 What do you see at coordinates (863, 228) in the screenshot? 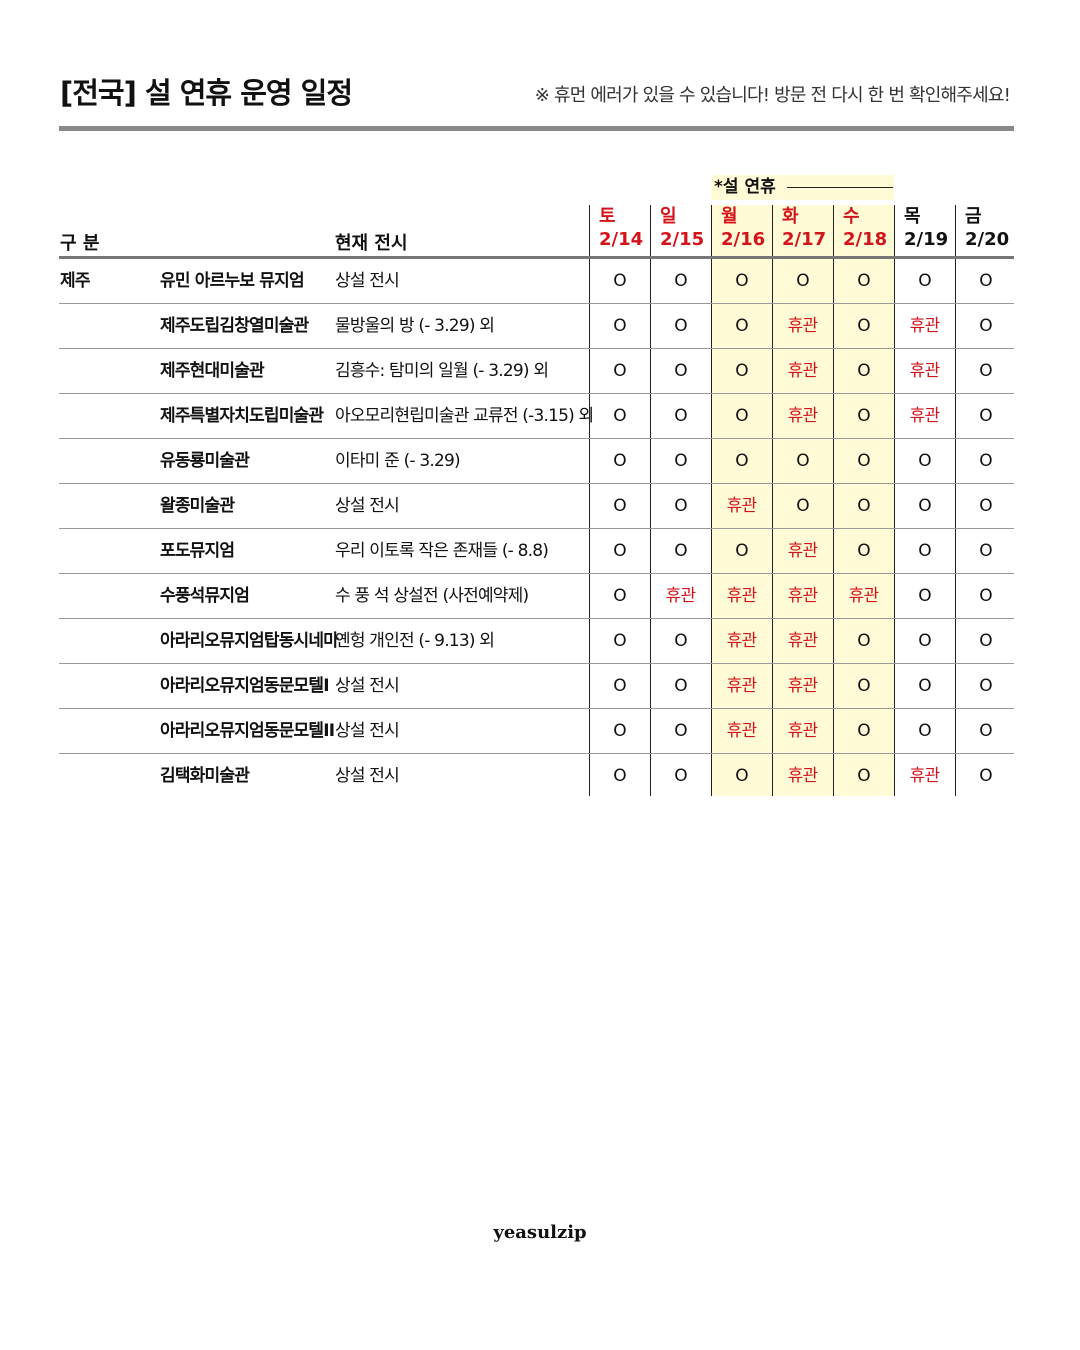
I see `day-header: 수 2/18` at bounding box center [863, 228].